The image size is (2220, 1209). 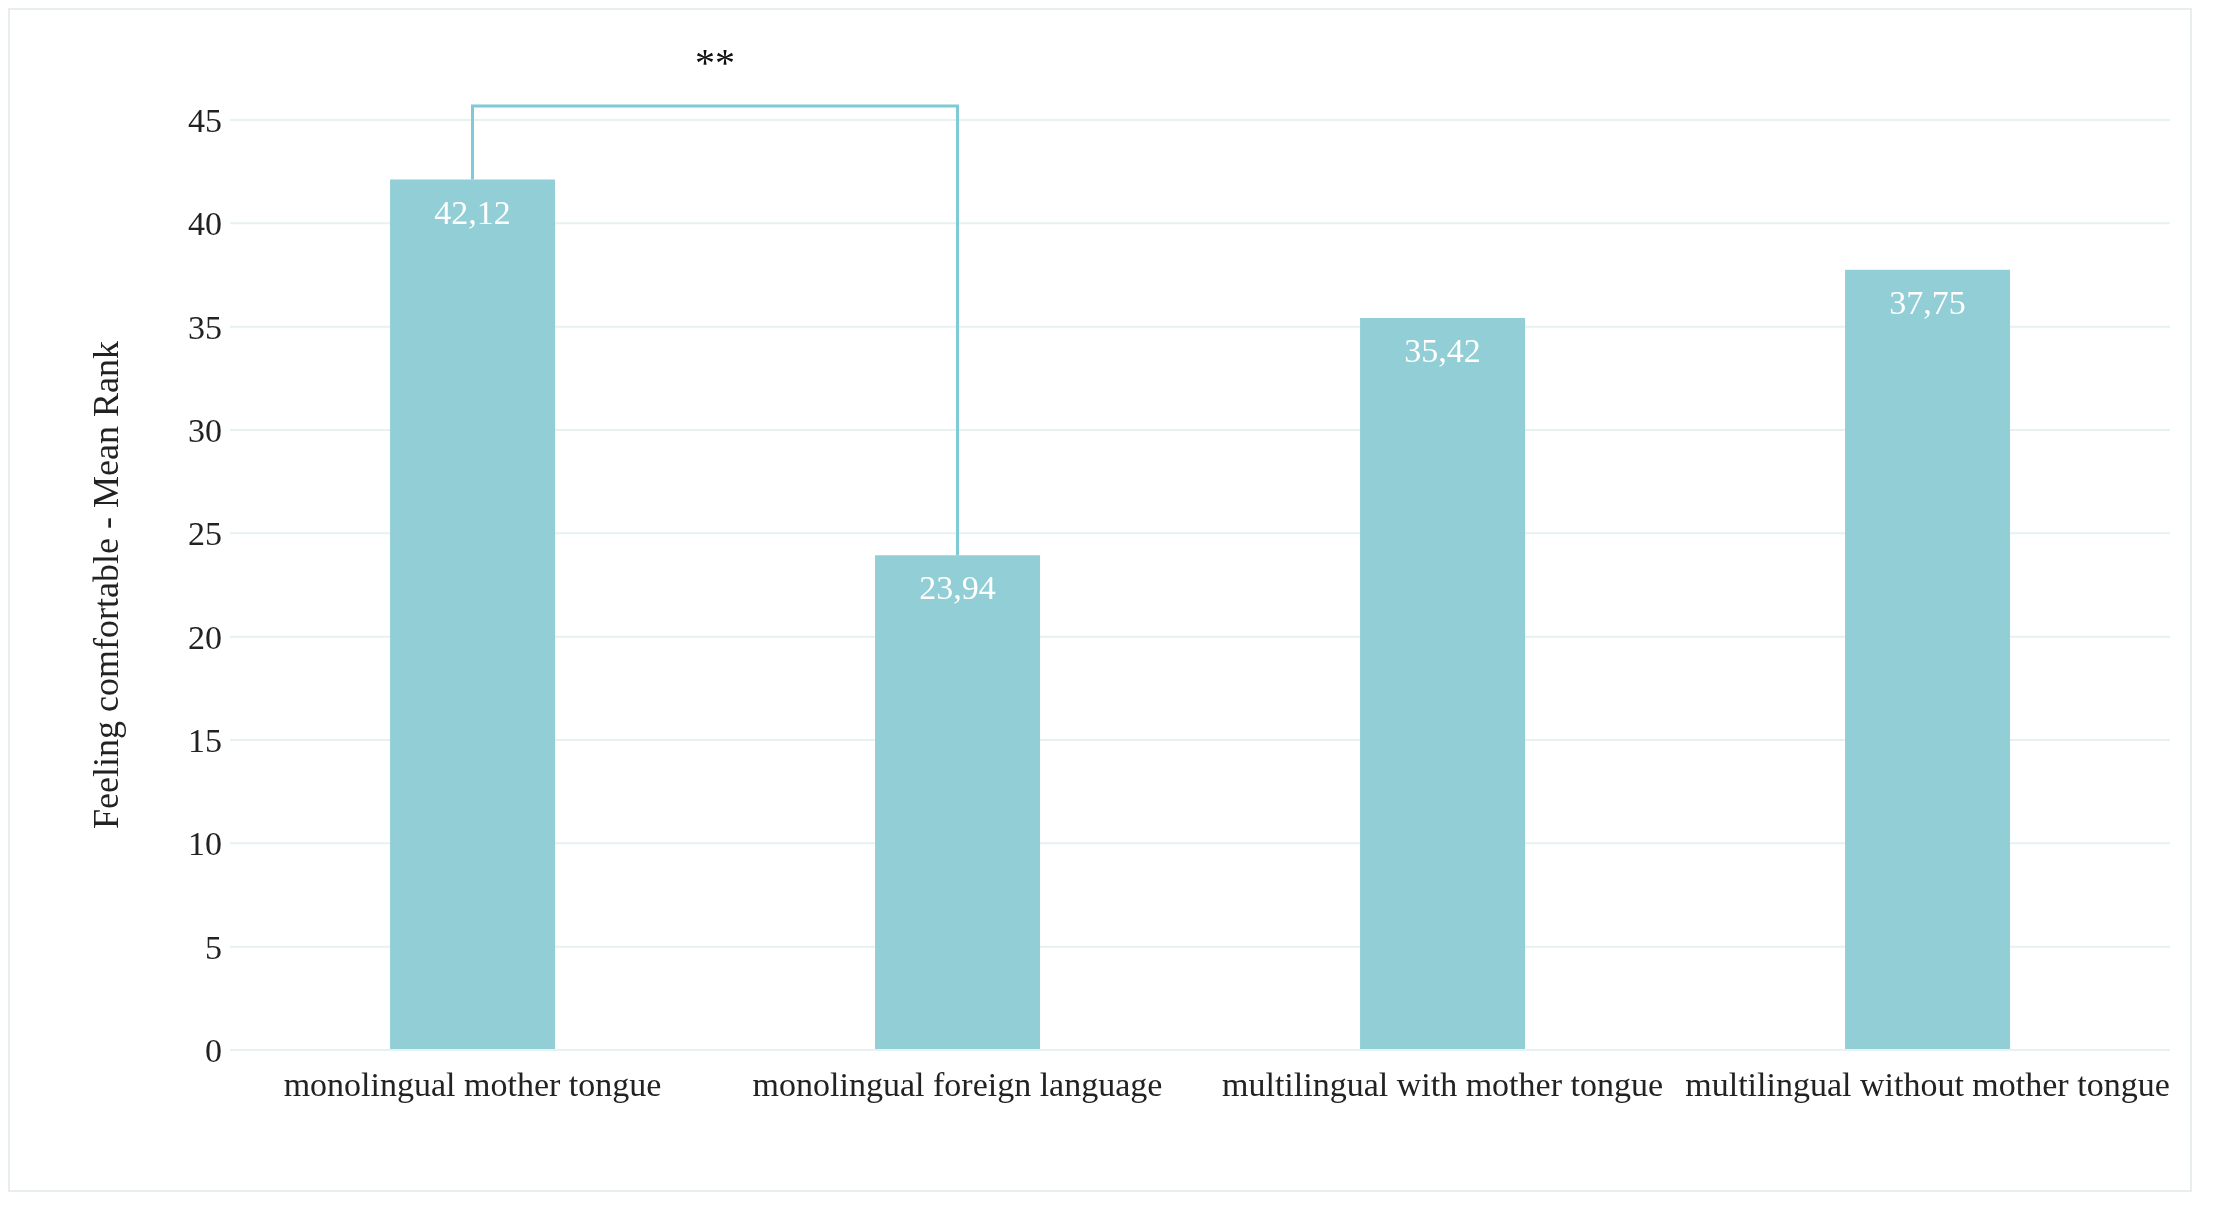 I want to click on y-tick-label: 10, so click(x=205, y=844).